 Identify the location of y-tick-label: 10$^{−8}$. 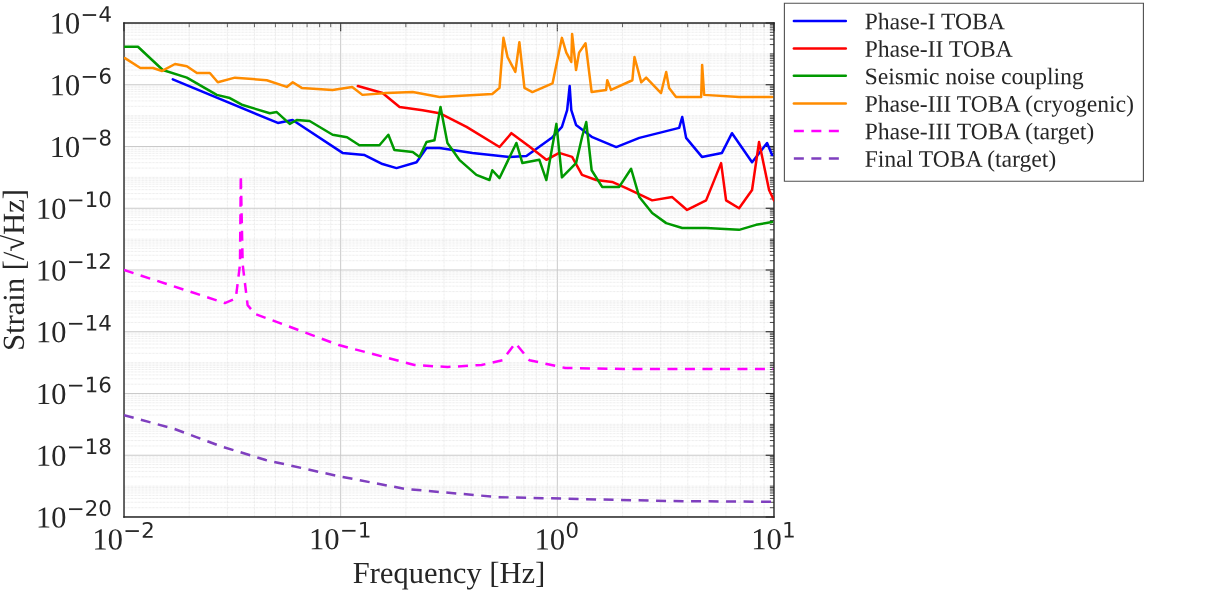
(81, 143).